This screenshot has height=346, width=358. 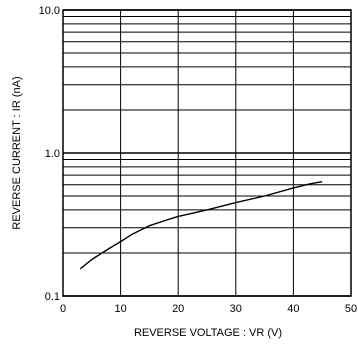 What do you see at coordinates (17, 152) in the screenshot?
I see `y-axis-label: REVERSE CURRENT : IR (nA)` at bounding box center [17, 152].